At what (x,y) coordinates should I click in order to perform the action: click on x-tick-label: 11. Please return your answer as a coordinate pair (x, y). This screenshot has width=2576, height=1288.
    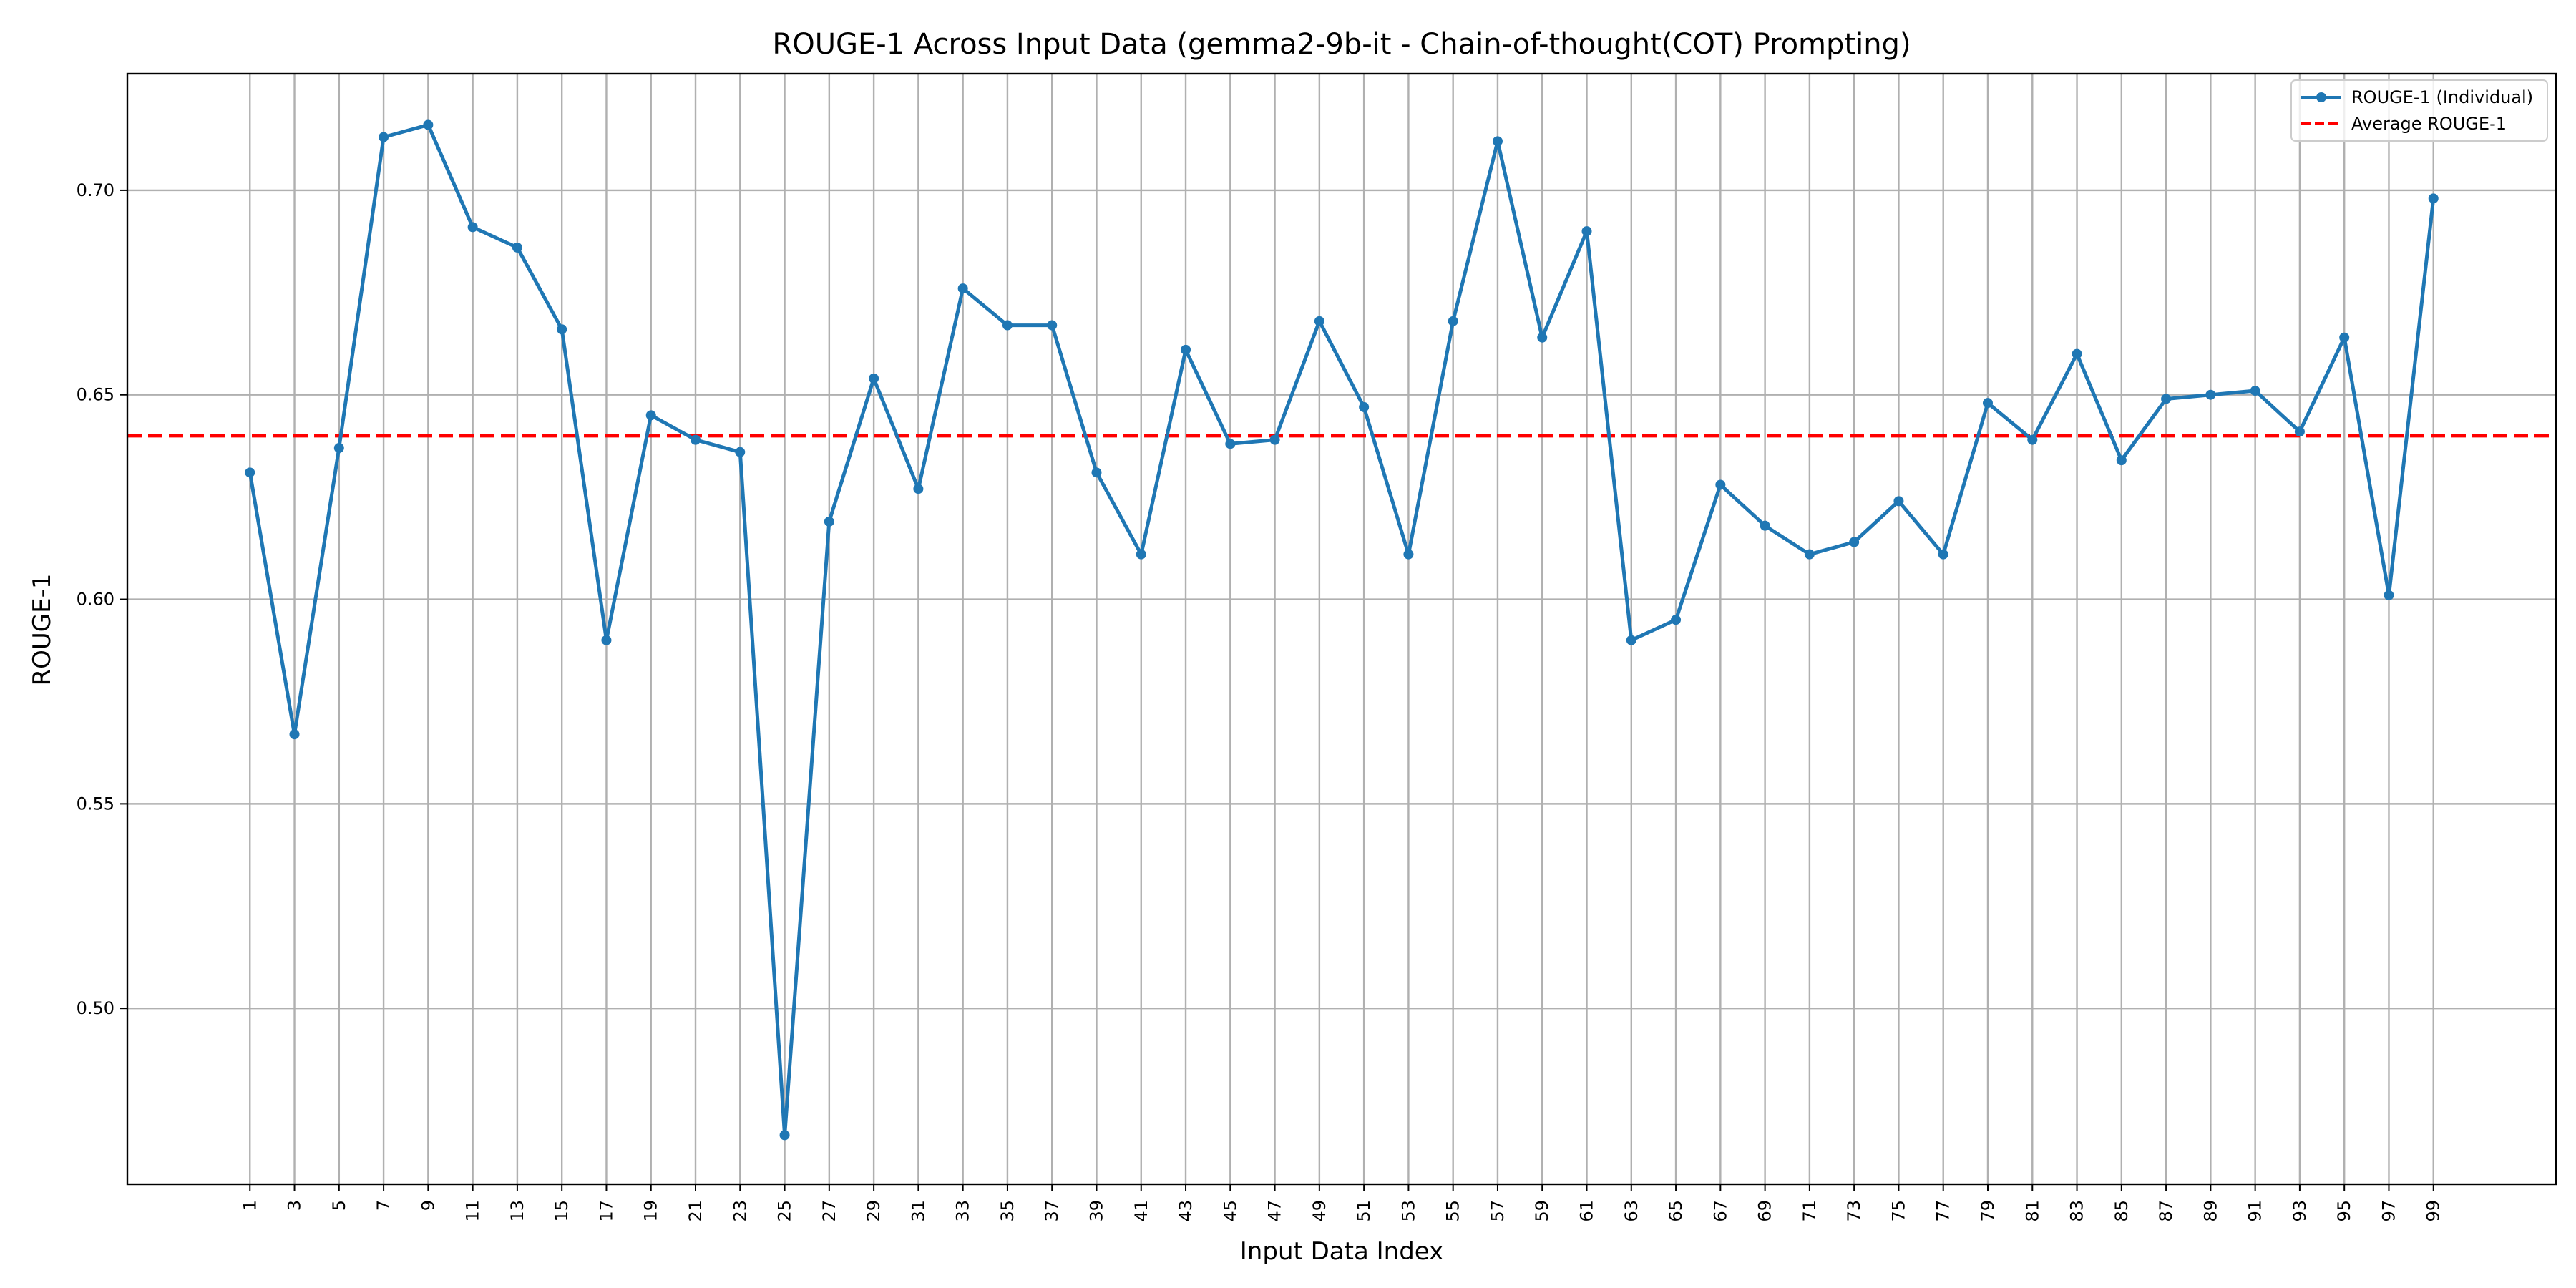
    Looking at the image, I should click on (473, 1211).